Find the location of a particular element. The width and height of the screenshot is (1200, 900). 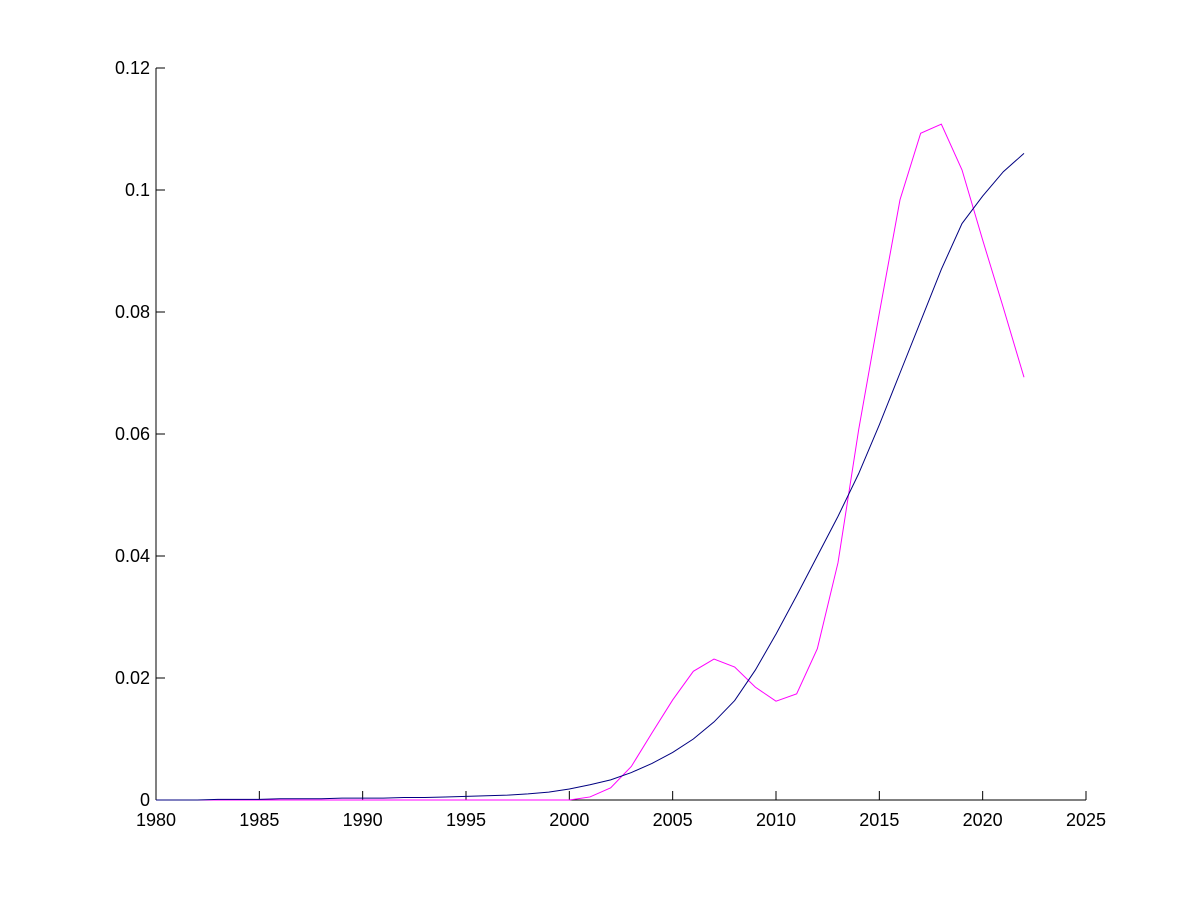

y-tick-label: 0.12 is located at coordinates (132, 68).